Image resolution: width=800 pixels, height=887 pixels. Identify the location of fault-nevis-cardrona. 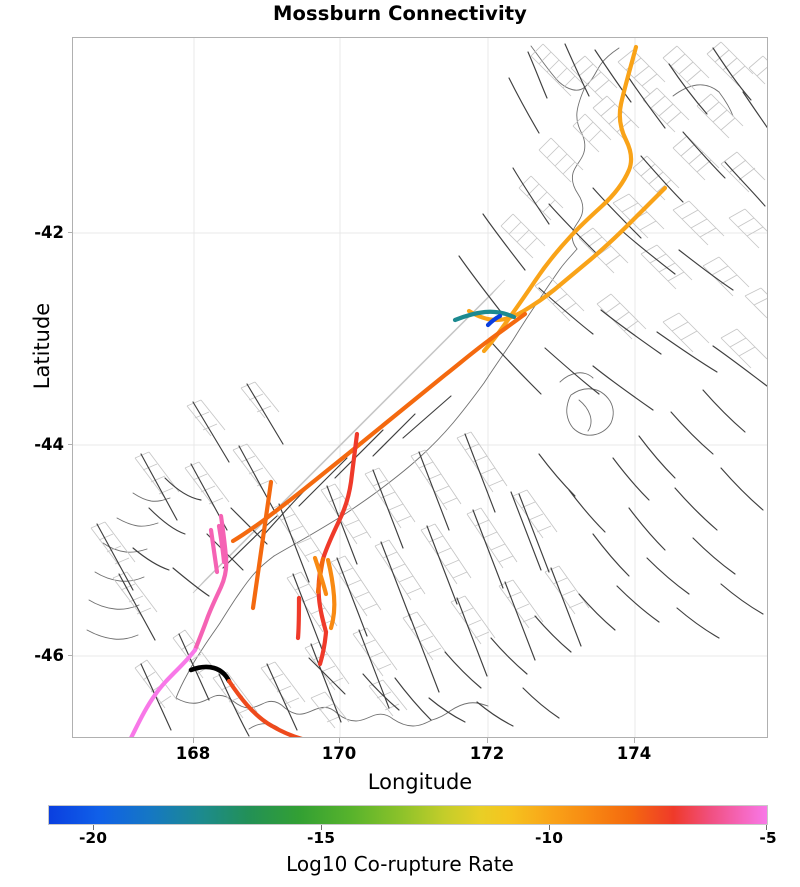
(338, 533).